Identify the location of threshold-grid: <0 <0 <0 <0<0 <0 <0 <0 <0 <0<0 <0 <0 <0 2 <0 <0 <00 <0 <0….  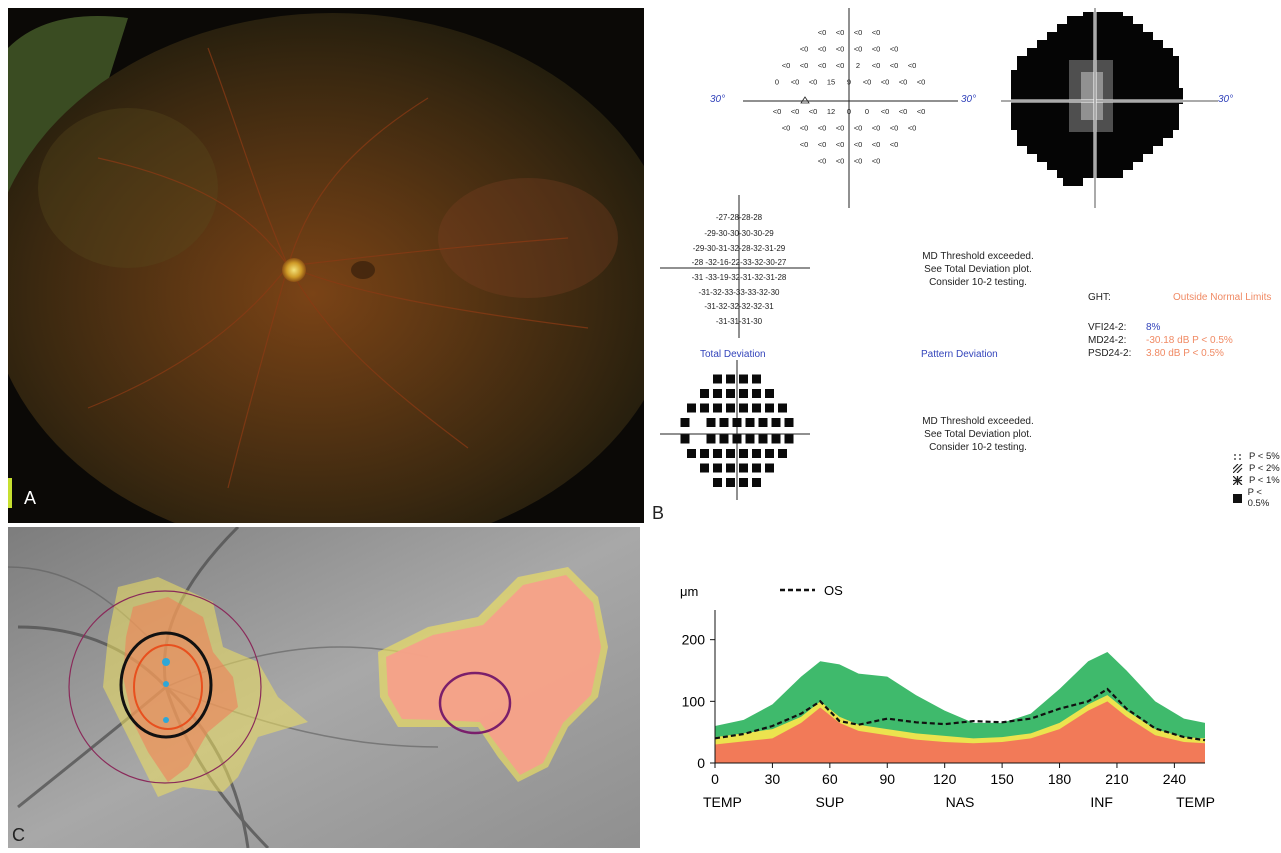
(850, 108).